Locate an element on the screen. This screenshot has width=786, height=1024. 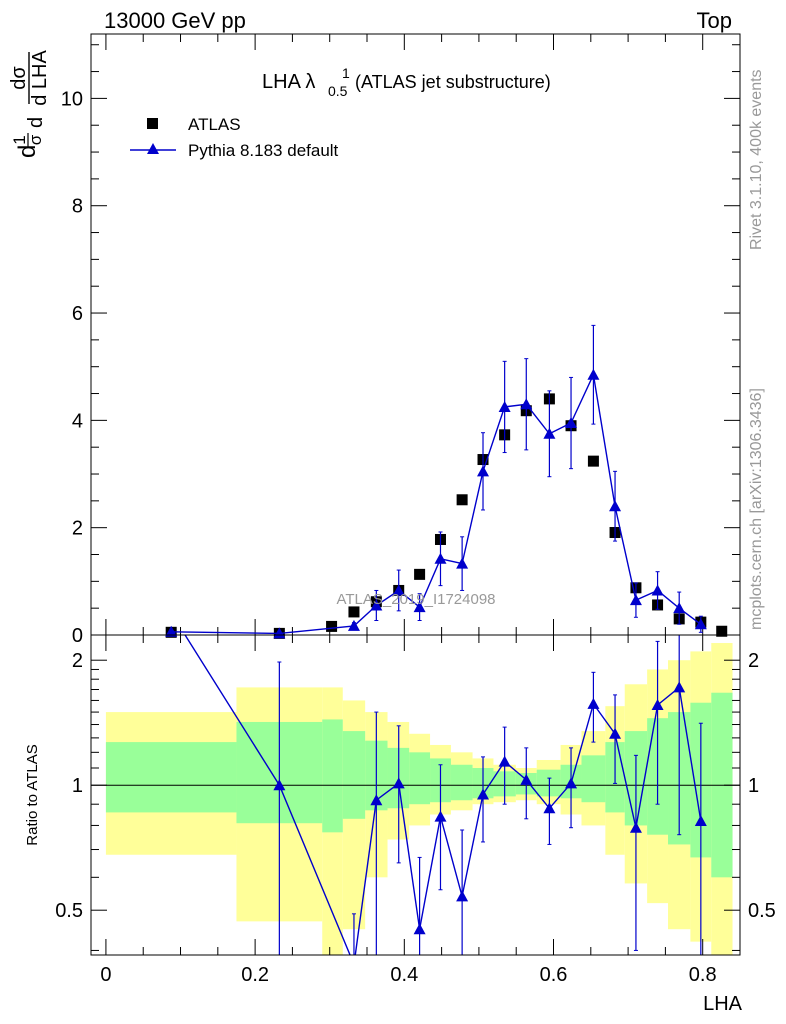
plot-title-tail: (ATLAS jet substructure) is located at coordinates (453, 82).